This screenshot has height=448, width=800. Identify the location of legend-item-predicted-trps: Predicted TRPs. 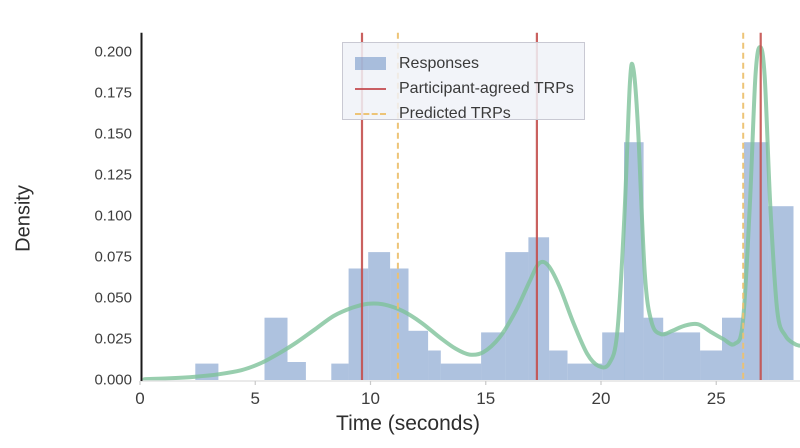
(464, 113).